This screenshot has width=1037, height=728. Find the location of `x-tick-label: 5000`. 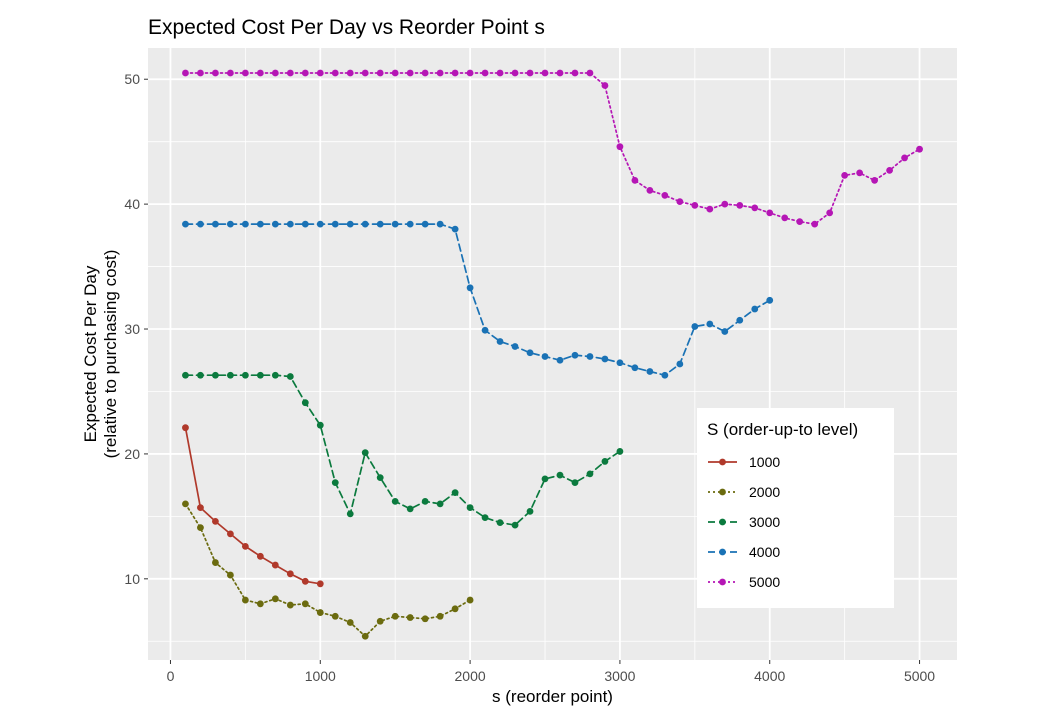

x-tick-label: 5000 is located at coordinates (919, 676).